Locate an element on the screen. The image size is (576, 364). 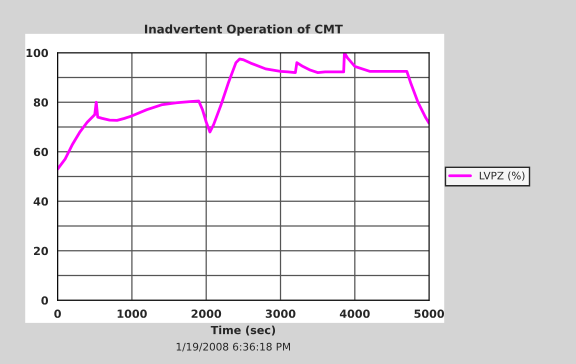
x-tick-label: 4000 is located at coordinates (355, 314).